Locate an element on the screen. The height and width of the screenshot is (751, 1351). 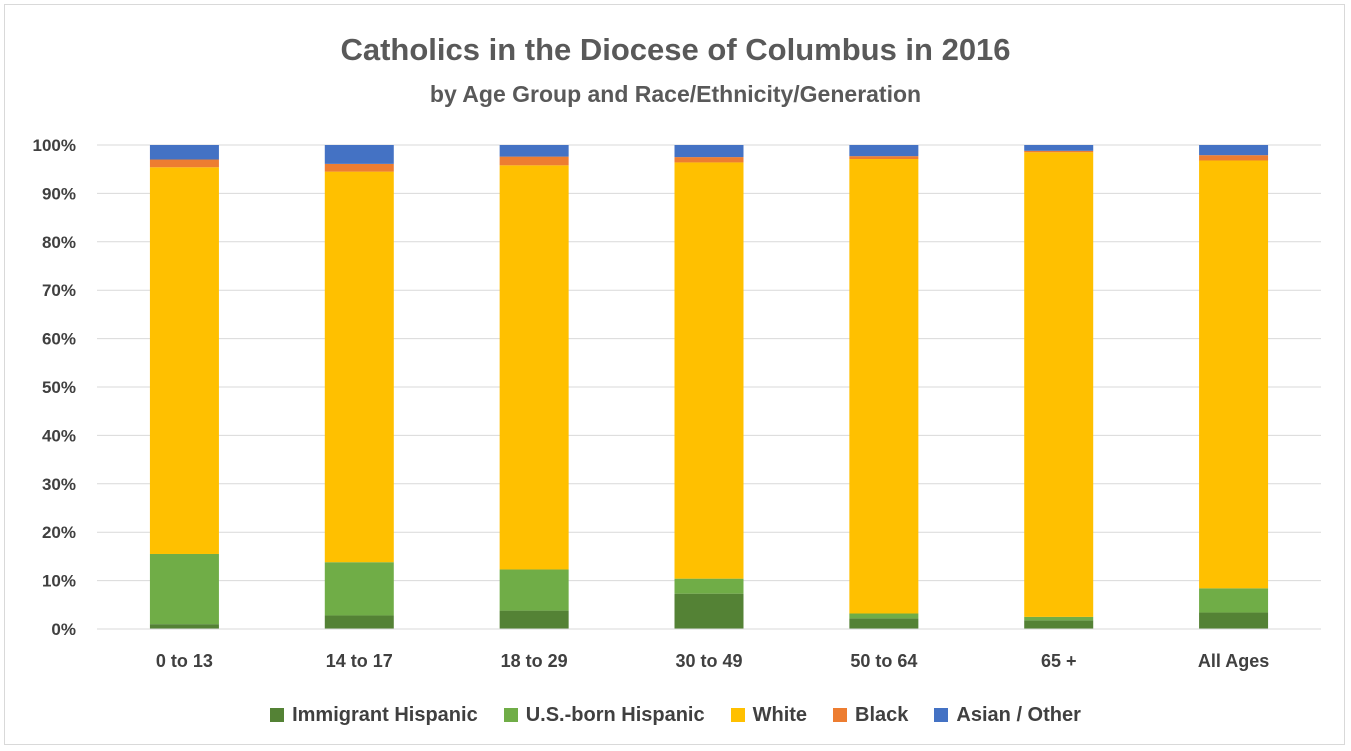
y-tick-label: 10% is located at coordinates (59, 581).